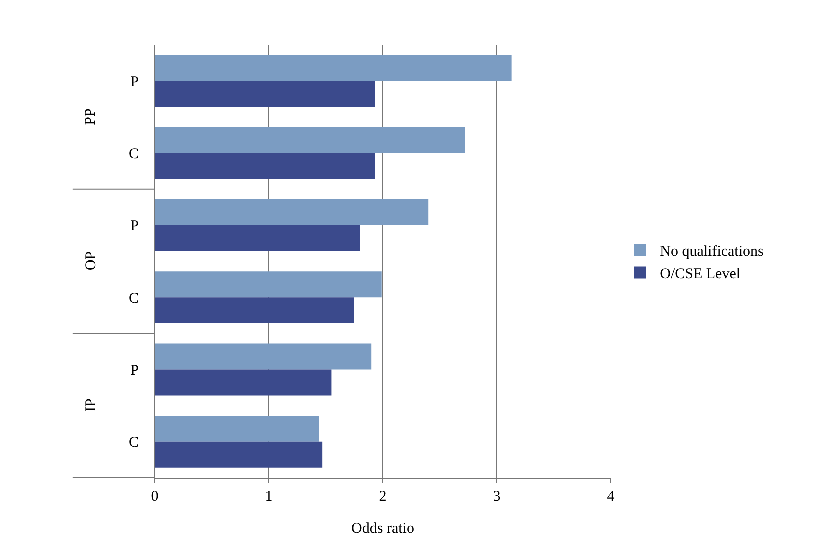 This screenshot has width=821, height=553. What do you see at coordinates (700, 274) in the screenshot?
I see `legend-label: O/CSE Level` at bounding box center [700, 274].